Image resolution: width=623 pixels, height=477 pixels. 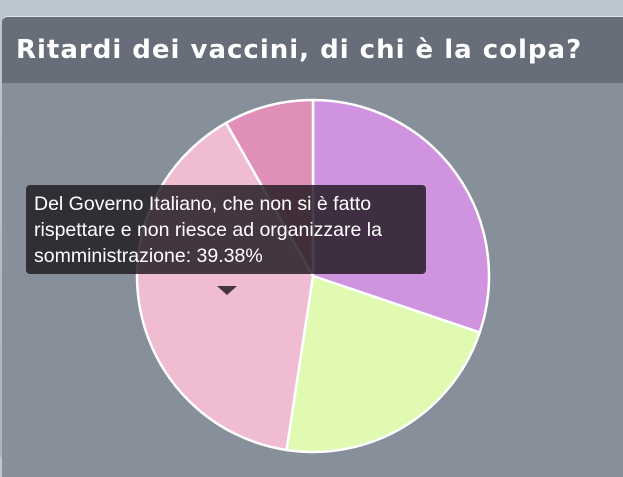 I want to click on tooltip-caret, so click(x=227, y=290).